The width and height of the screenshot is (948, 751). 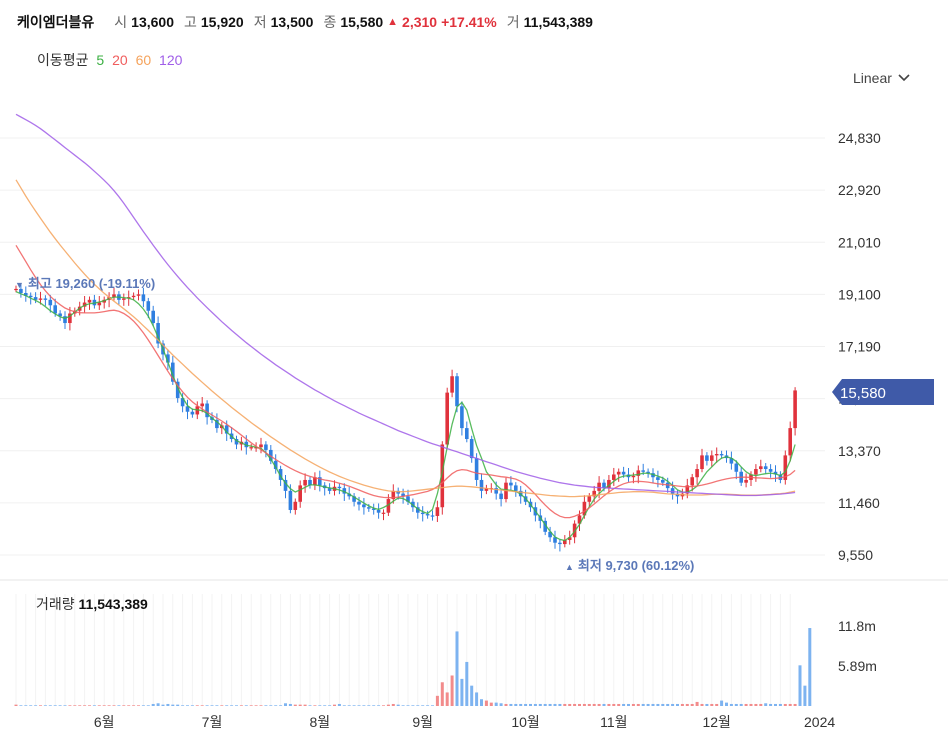 I want to click on volume-axis: 11.8m 5.89m, so click(x=857, y=646).